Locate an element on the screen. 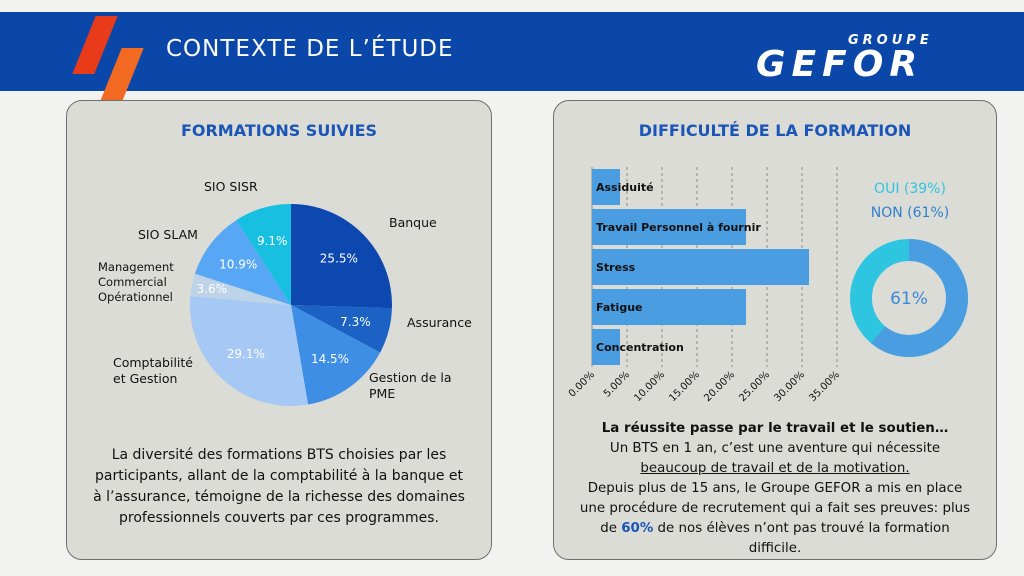  logo-main-text: GEFOR is located at coordinates (839, 62).